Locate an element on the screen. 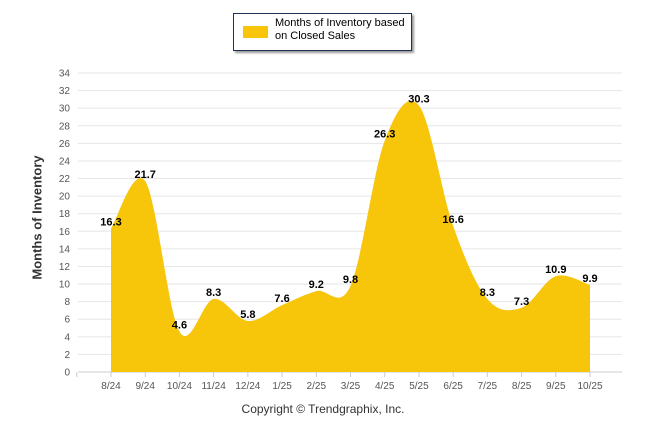 The image size is (646, 434). data-label: 16.3 is located at coordinates (110, 223).